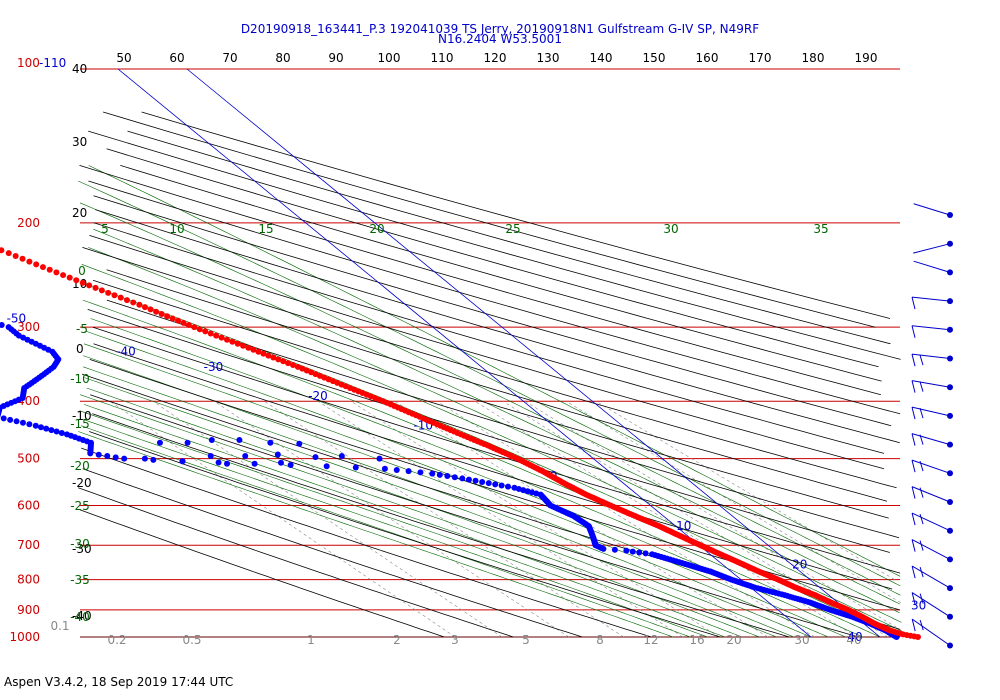 This screenshot has width=1000, height=700. Describe the element at coordinates (80, 580) in the screenshot. I see `moist-adiabat-label: -35` at that location.